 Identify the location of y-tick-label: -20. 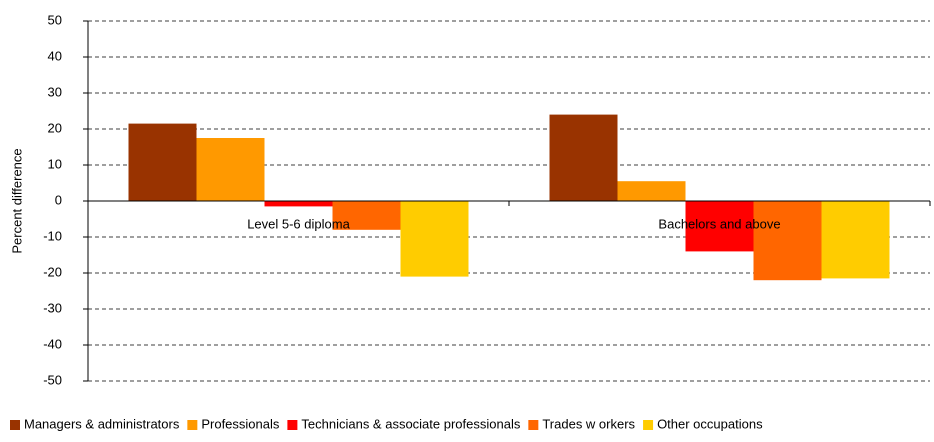
(52, 271).